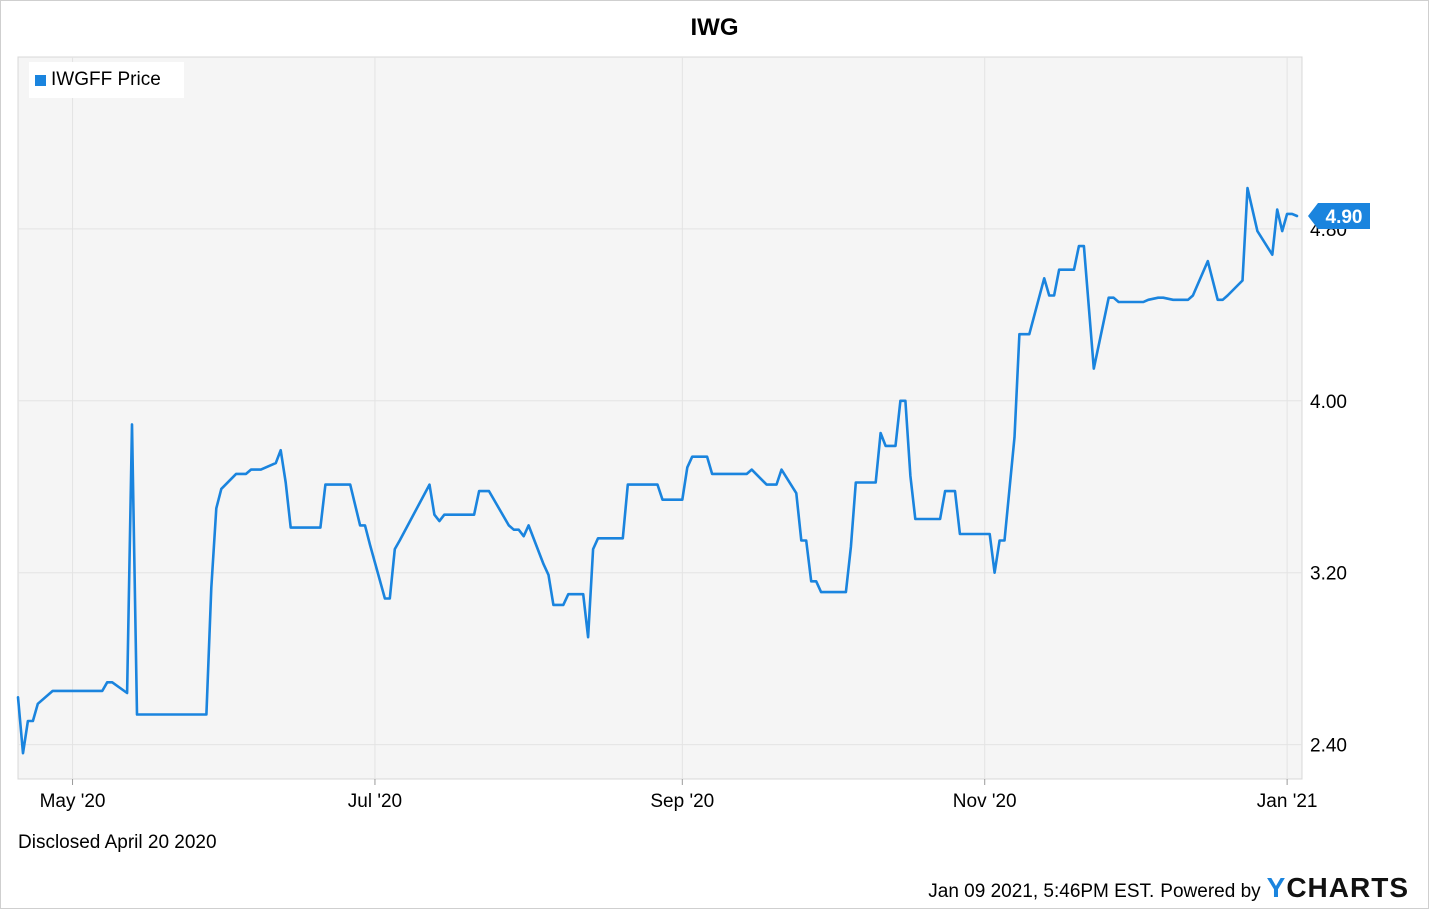 This screenshot has width=1429, height=909. What do you see at coordinates (1210, 891) in the screenshot?
I see `footer-powered-by: Powered by` at bounding box center [1210, 891].